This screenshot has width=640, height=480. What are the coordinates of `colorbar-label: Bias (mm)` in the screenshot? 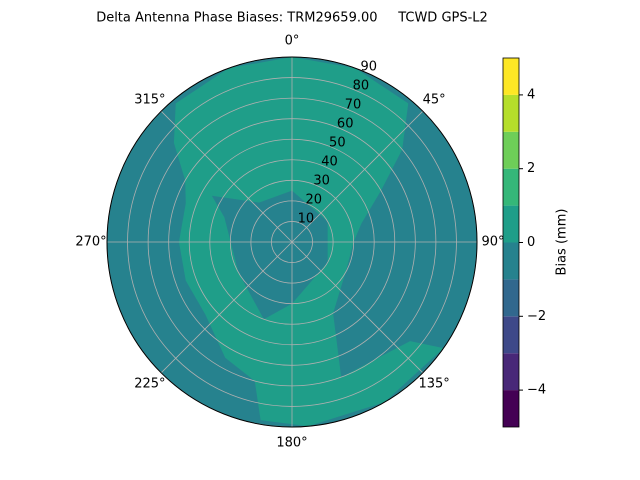 It's located at (562, 242).